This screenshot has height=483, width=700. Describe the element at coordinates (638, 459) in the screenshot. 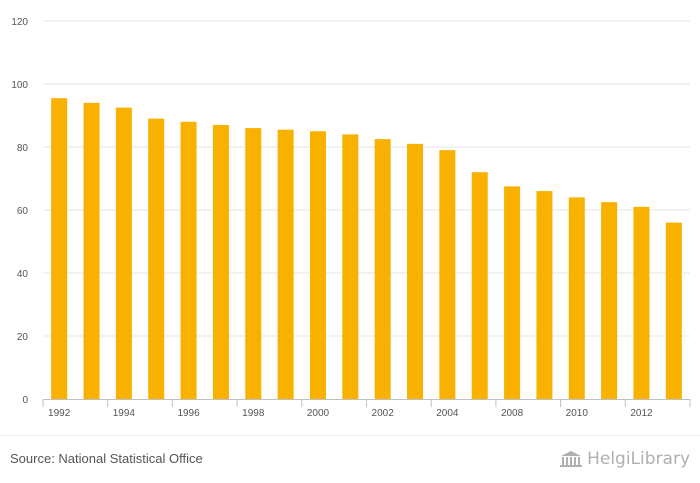

I see `logo-text: HelgiLibrary` at that location.